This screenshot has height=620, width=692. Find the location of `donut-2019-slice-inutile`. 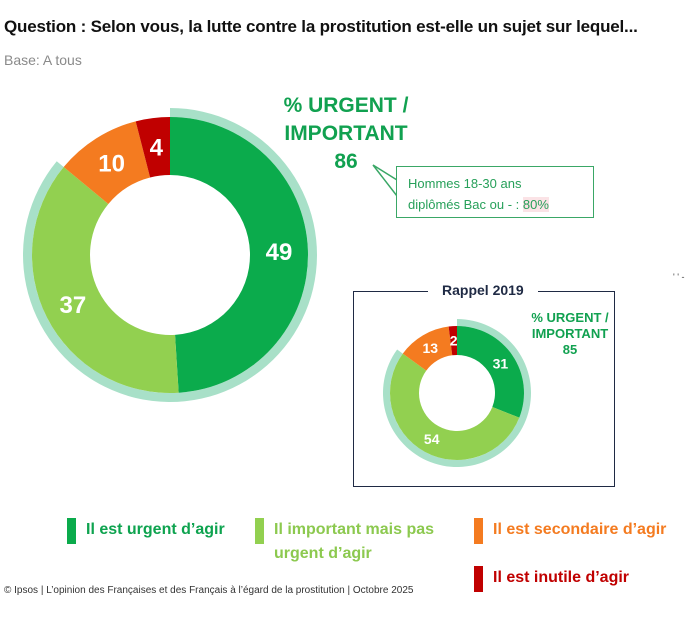

donut-2019-slice-inutile is located at coordinates (452, 341).